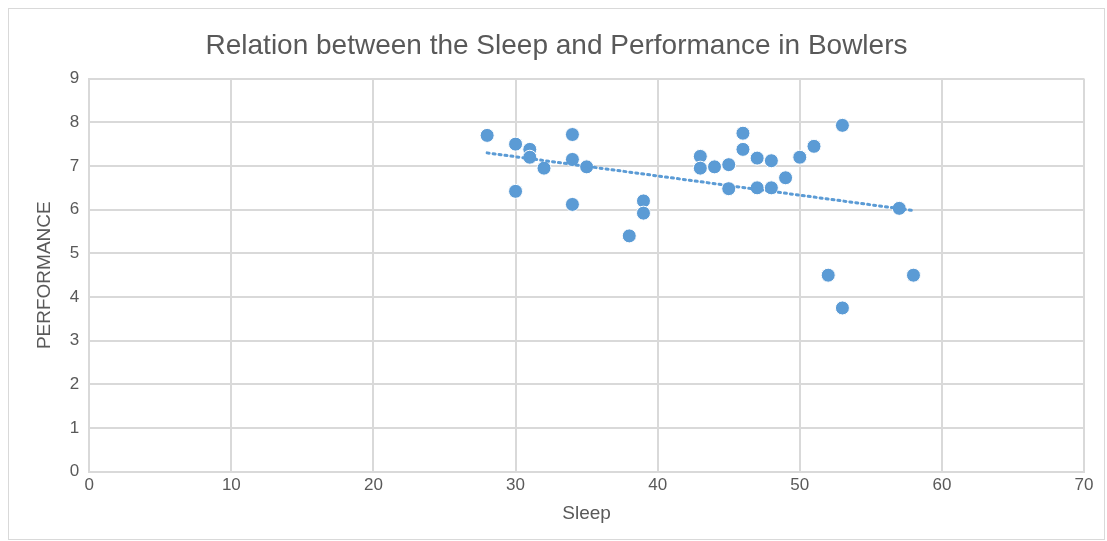  Describe the element at coordinates (74, 78) in the screenshot. I see `y-tick-label: 9` at that location.